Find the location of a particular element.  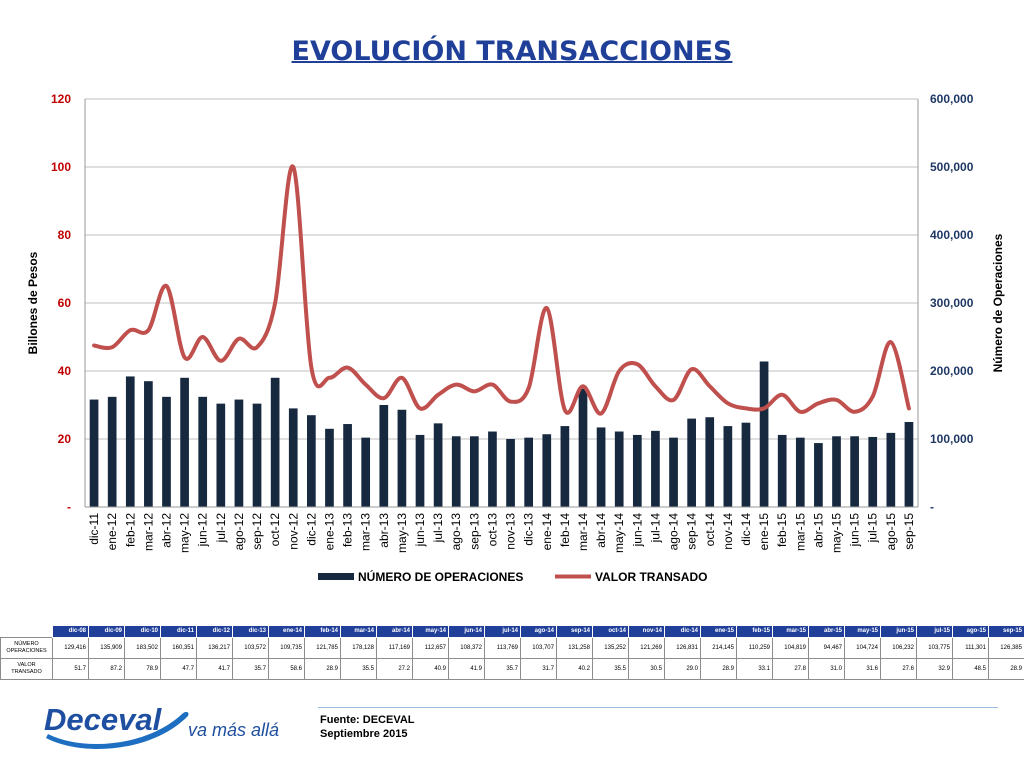

table-cell: 103,775 is located at coordinates (934, 648).